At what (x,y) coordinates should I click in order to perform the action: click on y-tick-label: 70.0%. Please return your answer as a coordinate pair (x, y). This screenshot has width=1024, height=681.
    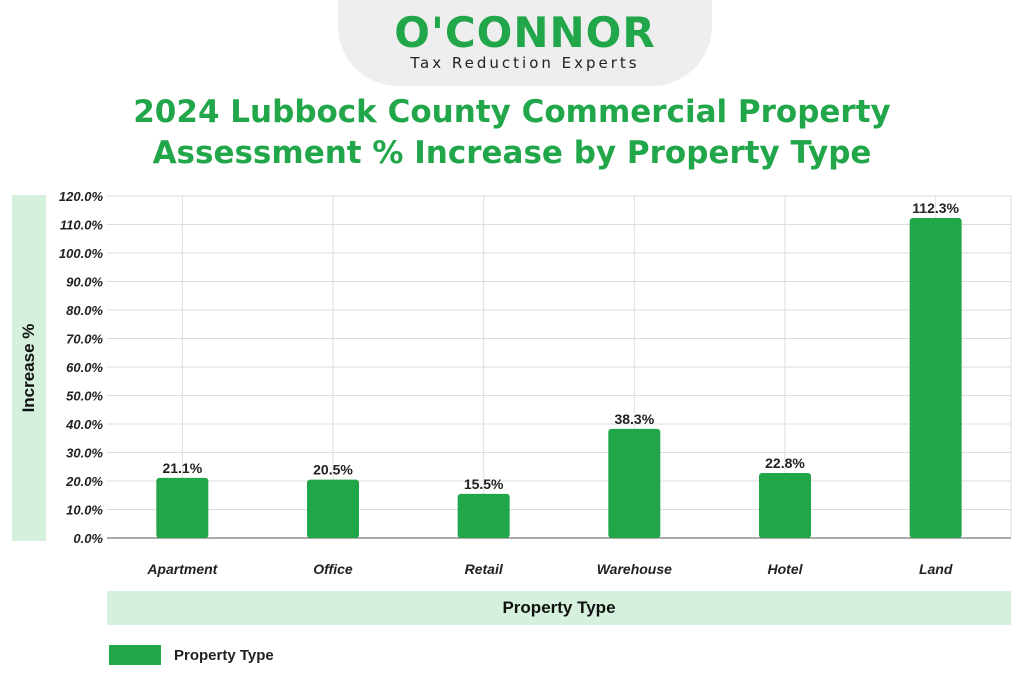
    Looking at the image, I should click on (84, 339).